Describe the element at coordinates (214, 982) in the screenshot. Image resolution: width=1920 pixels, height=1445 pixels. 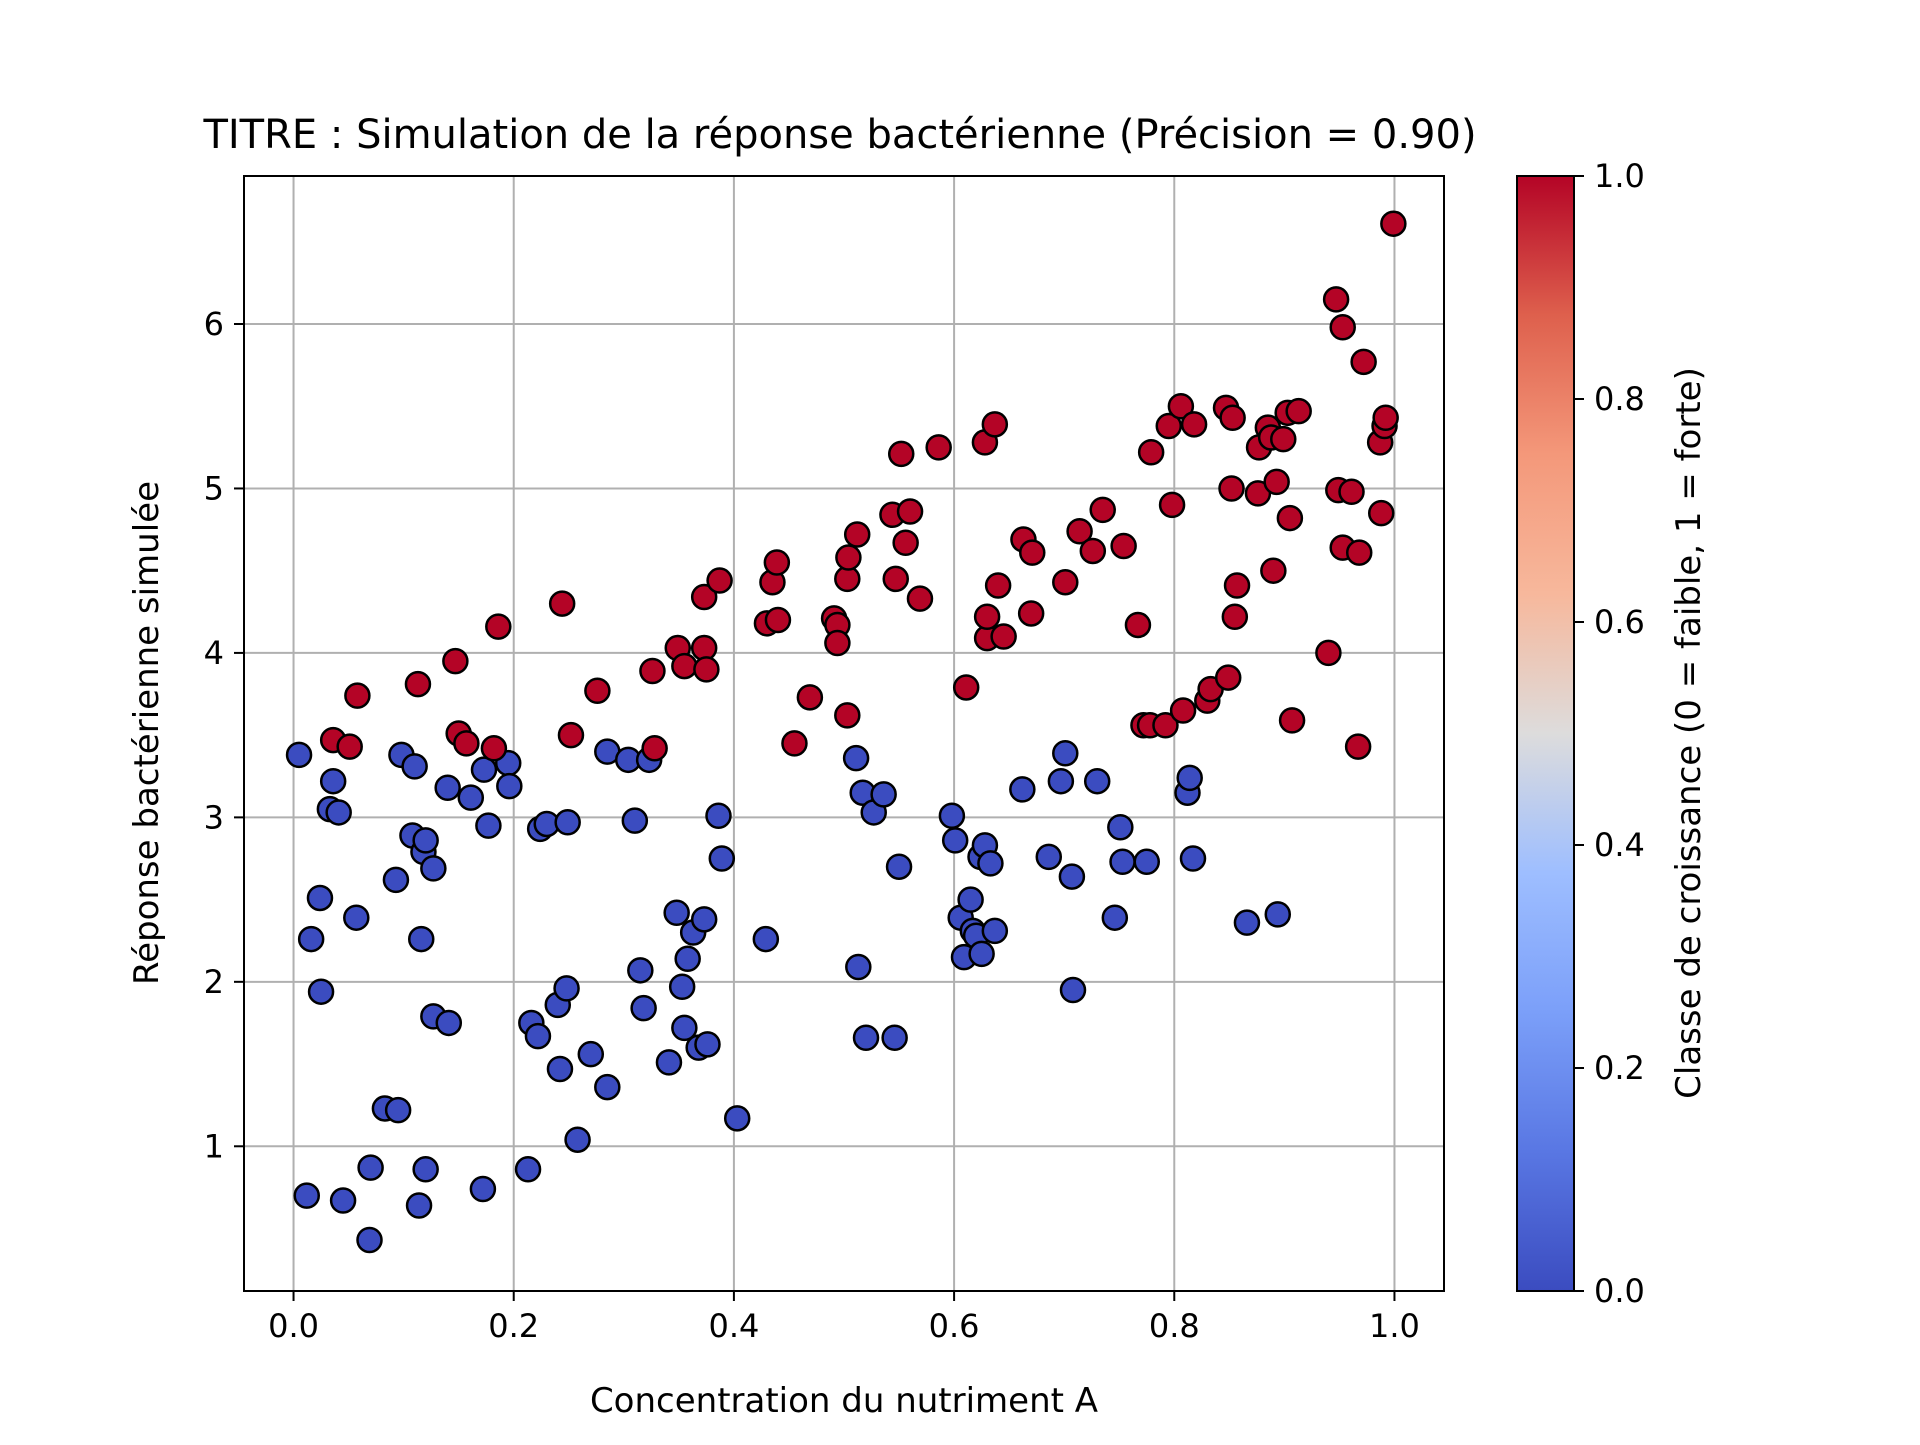
I see `y-tick-label: 2` at that location.